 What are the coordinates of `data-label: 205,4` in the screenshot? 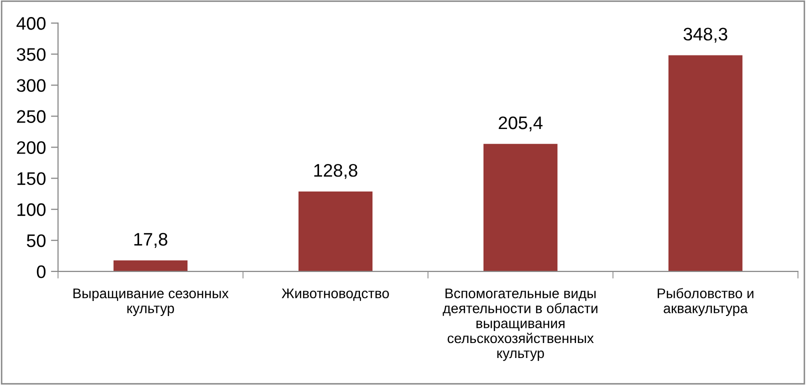 It's located at (520, 124).